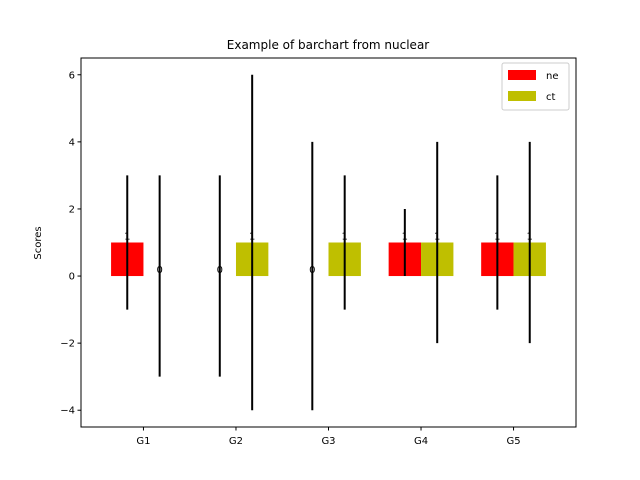 This screenshot has width=640, height=480. What do you see at coordinates (159, 270) in the screenshot?
I see `bar-value-label-ct-G1: 0` at bounding box center [159, 270].